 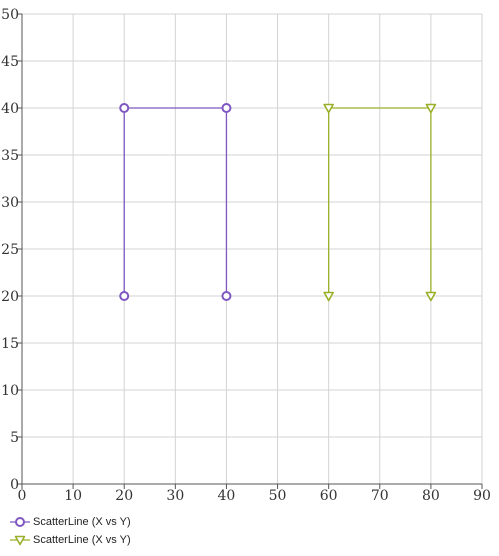 What do you see at coordinates (10, 344) in the screenshot?
I see `y-tick-label: 15` at bounding box center [10, 344].